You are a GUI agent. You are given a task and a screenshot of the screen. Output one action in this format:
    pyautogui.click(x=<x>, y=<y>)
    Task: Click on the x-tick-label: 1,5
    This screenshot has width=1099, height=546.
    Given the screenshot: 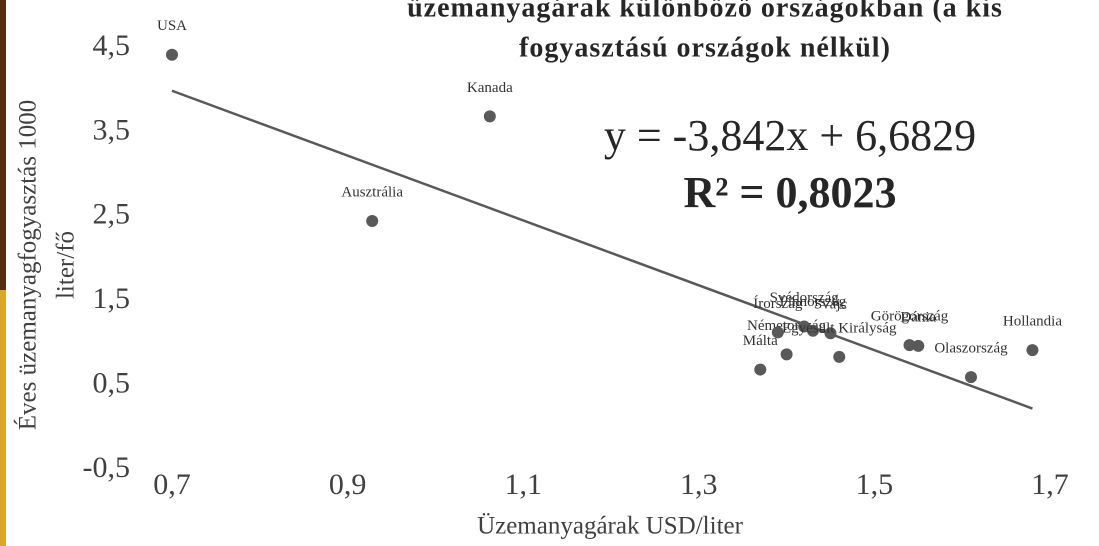 What is the action you would take?
    pyautogui.click(x=875, y=484)
    